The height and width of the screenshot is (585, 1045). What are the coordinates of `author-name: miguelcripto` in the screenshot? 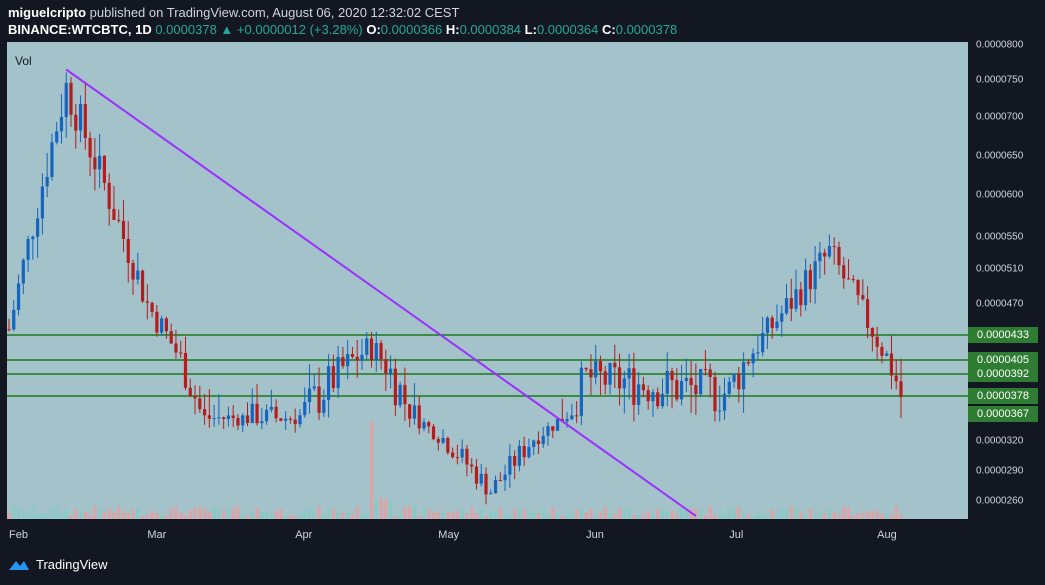 It's located at (47, 12).